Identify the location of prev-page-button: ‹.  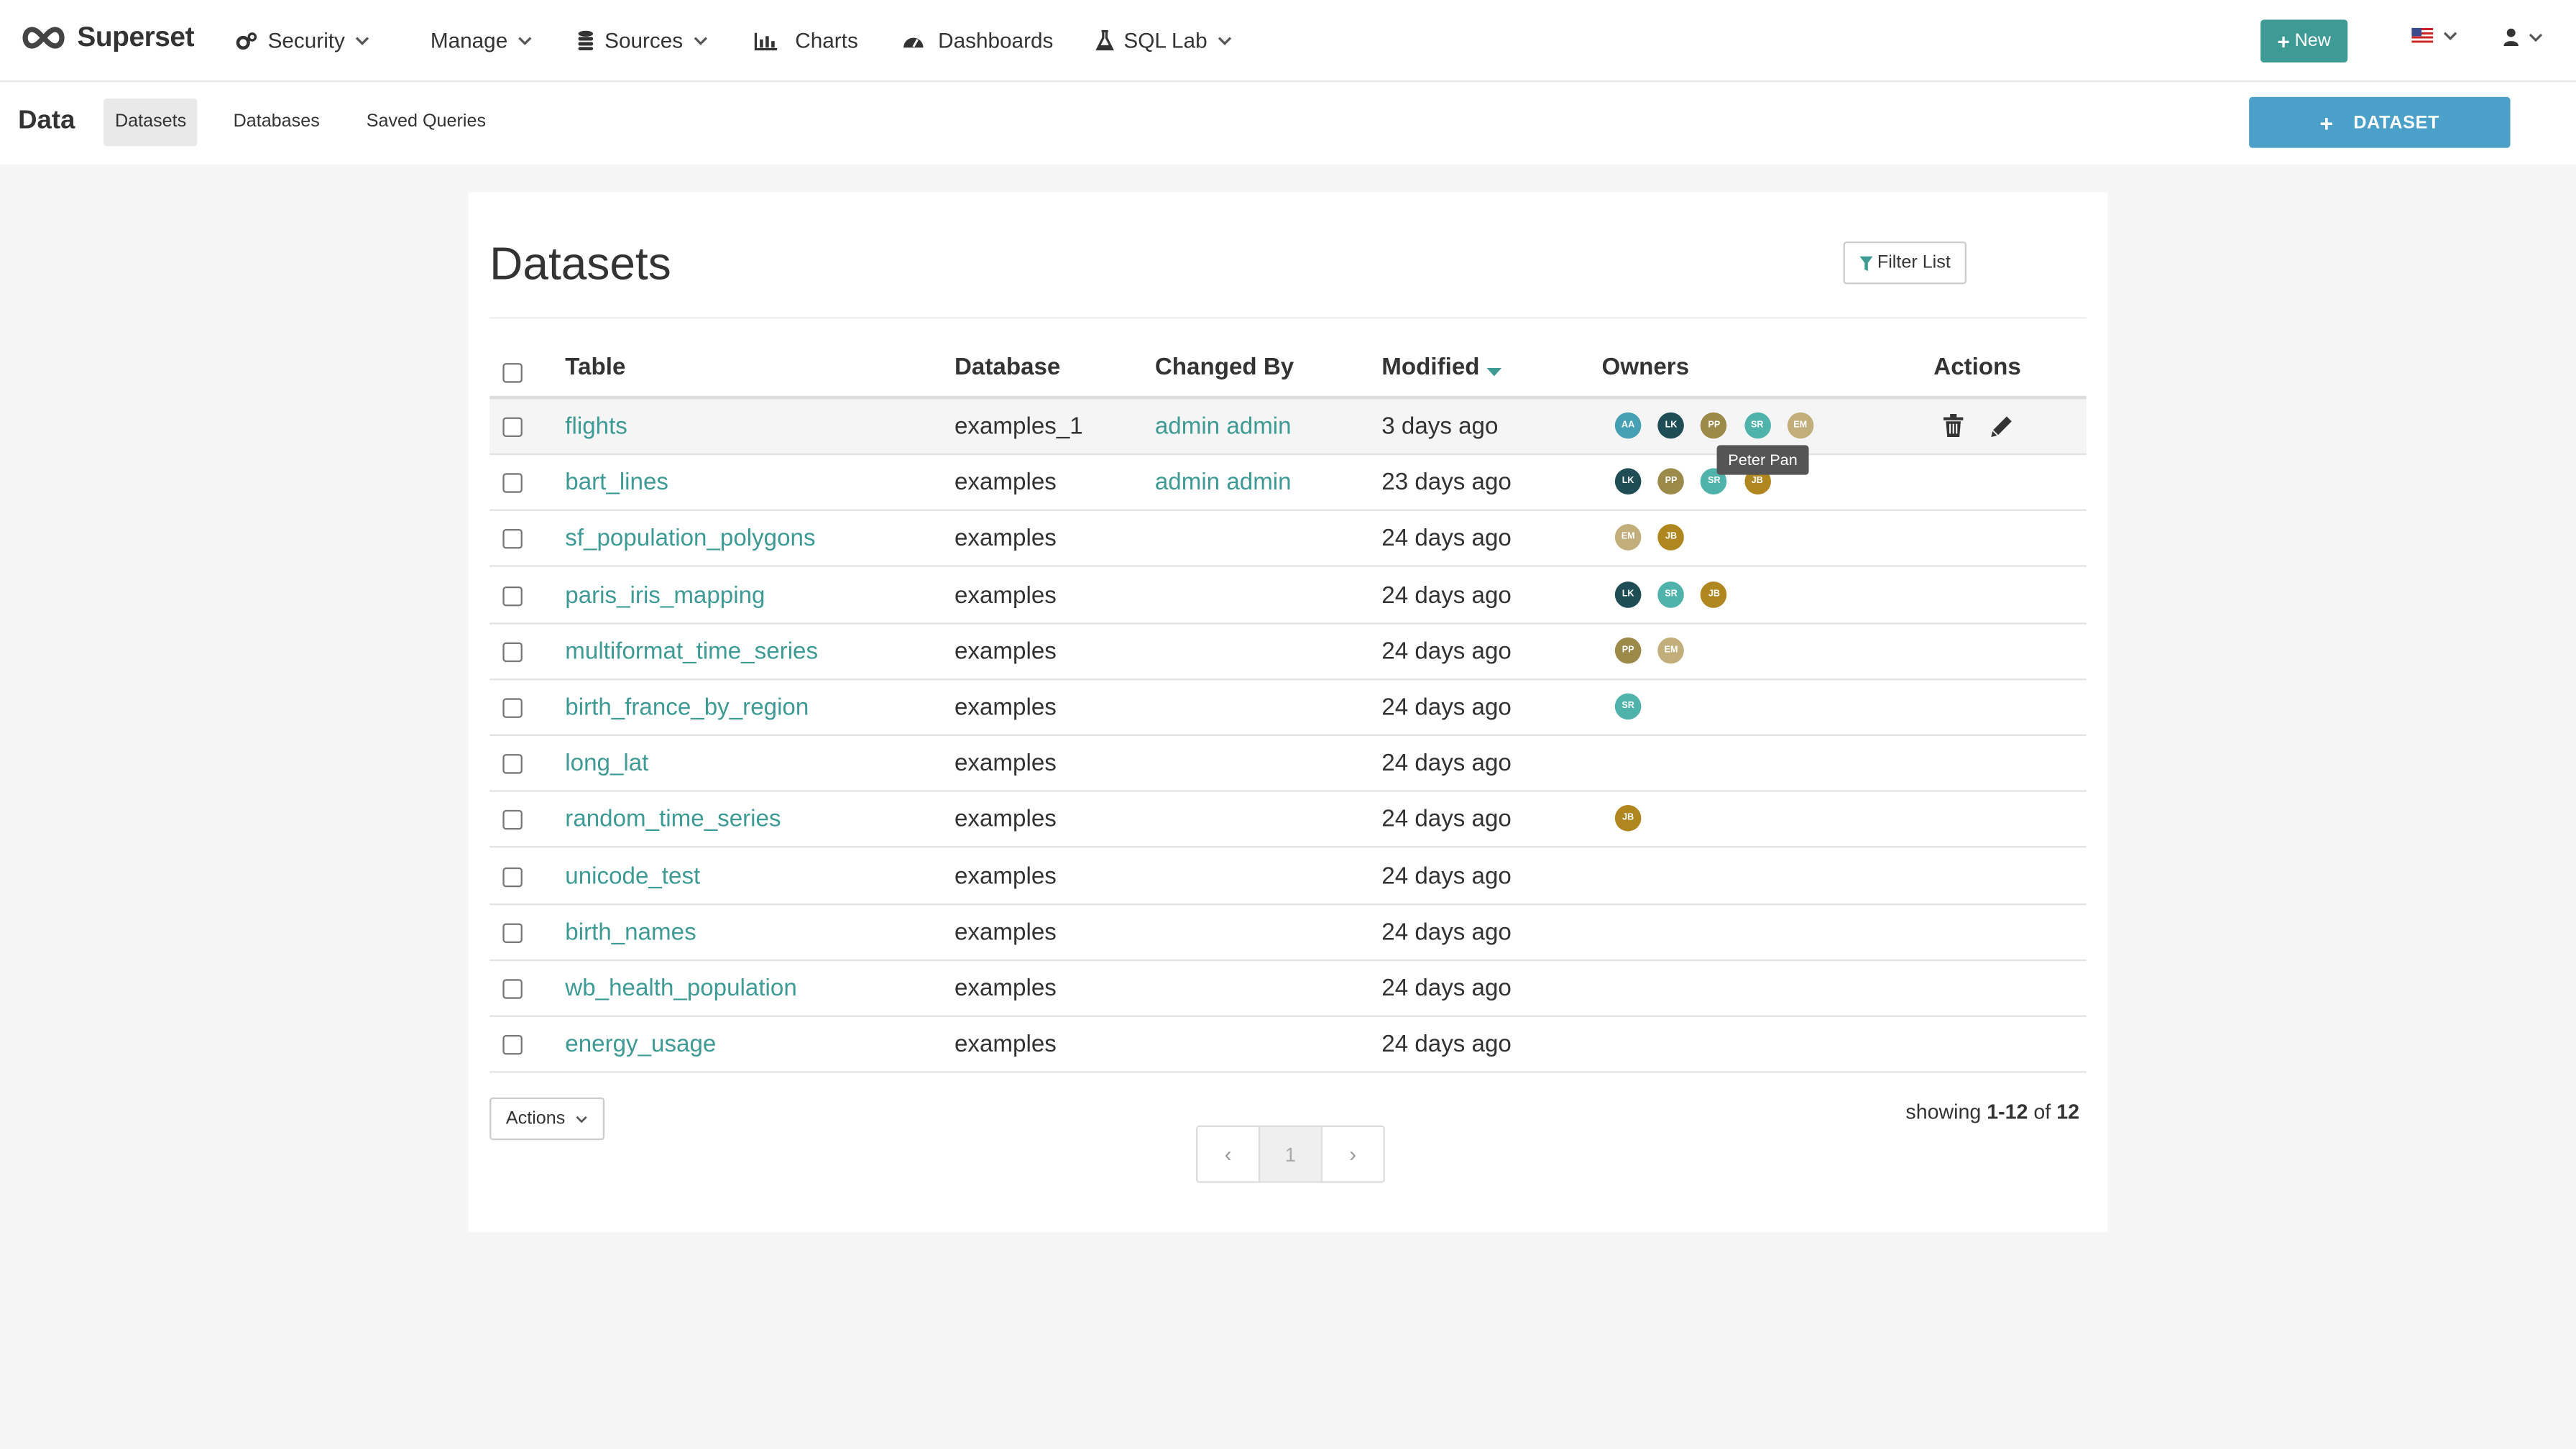
(1228, 1154).